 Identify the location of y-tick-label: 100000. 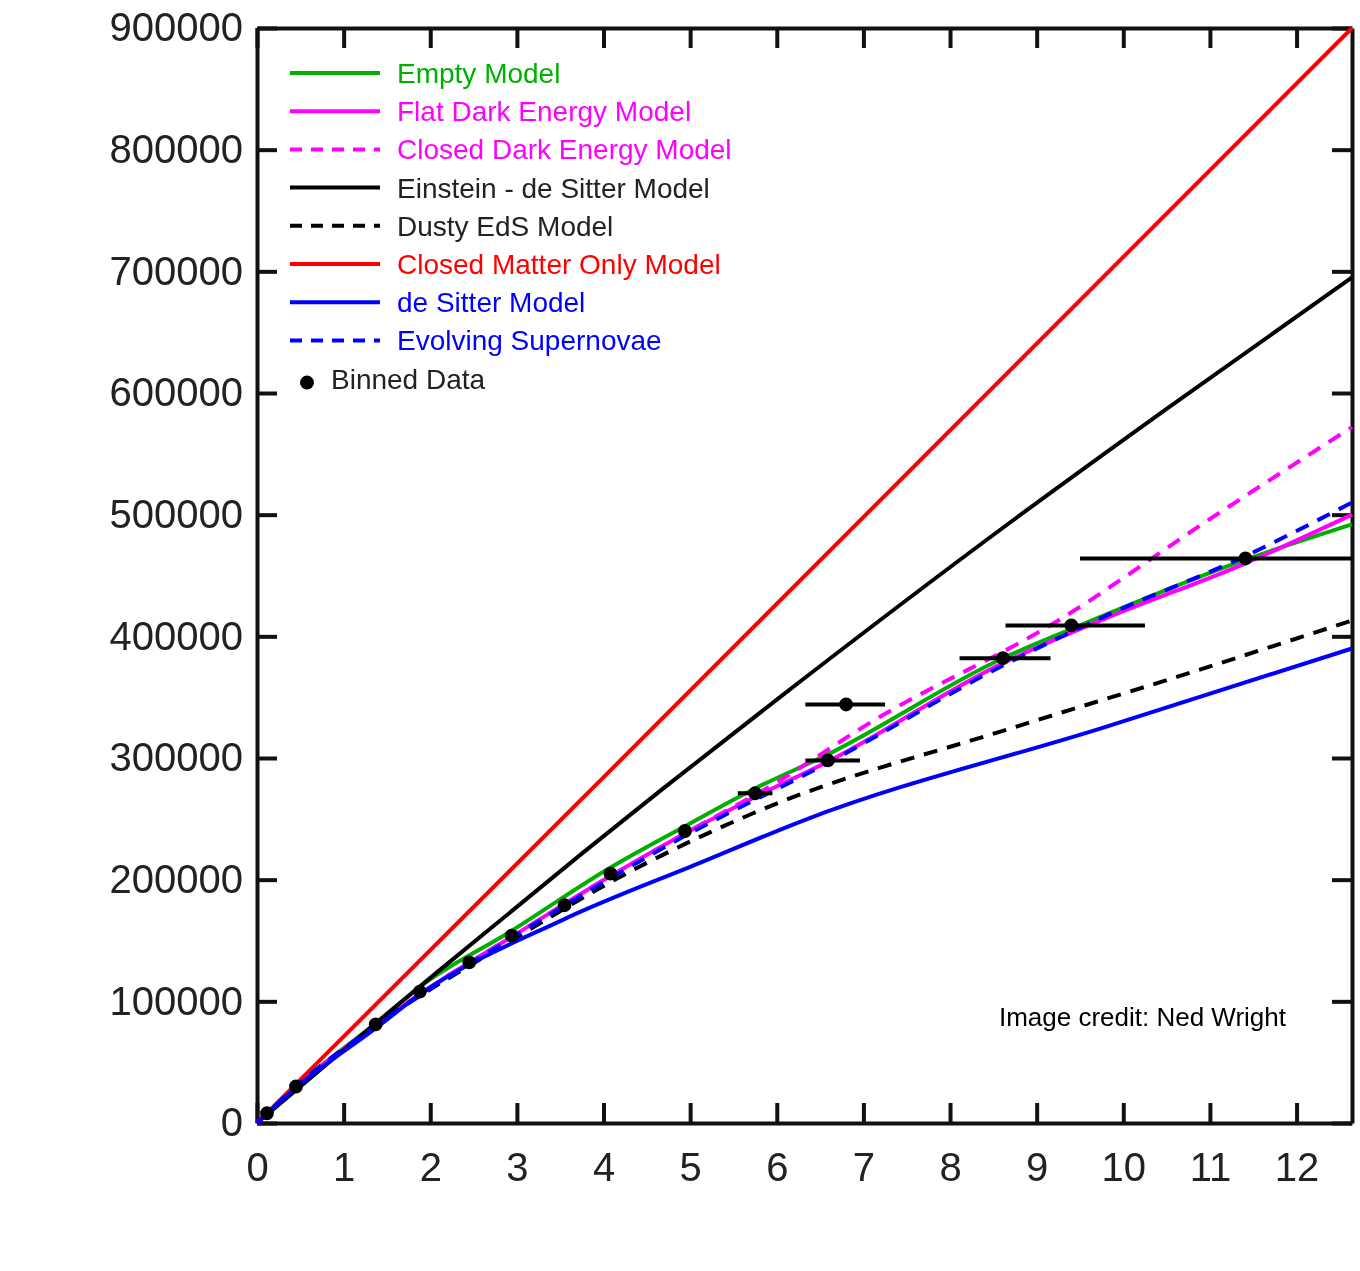
(176, 1000).